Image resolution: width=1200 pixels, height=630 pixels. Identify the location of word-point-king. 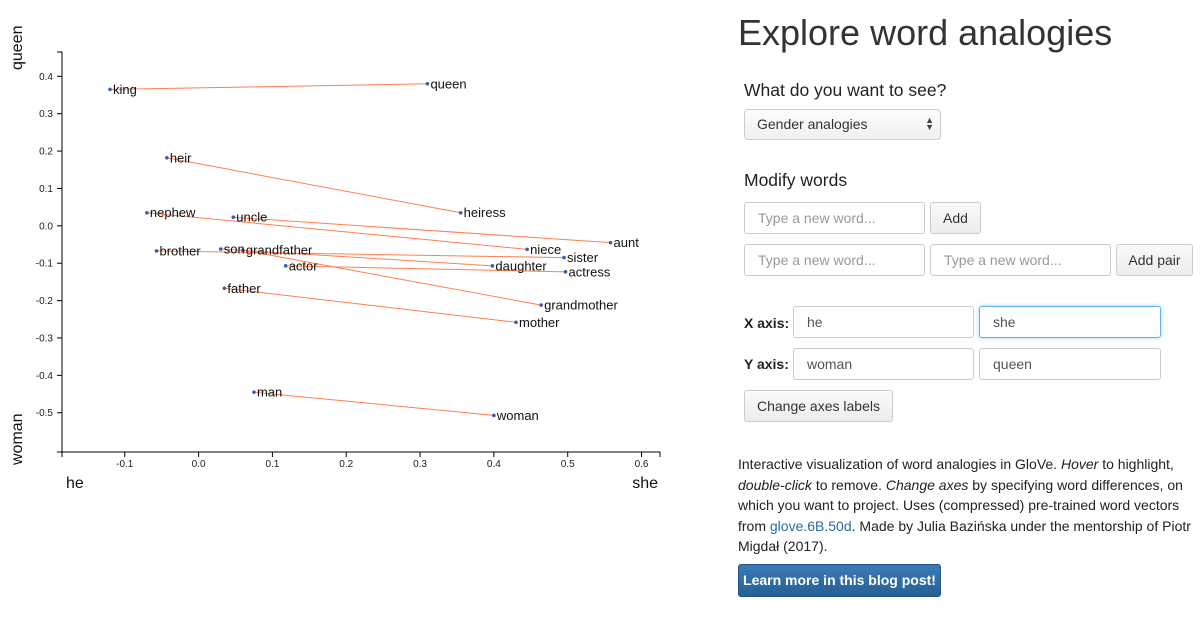
(110, 89).